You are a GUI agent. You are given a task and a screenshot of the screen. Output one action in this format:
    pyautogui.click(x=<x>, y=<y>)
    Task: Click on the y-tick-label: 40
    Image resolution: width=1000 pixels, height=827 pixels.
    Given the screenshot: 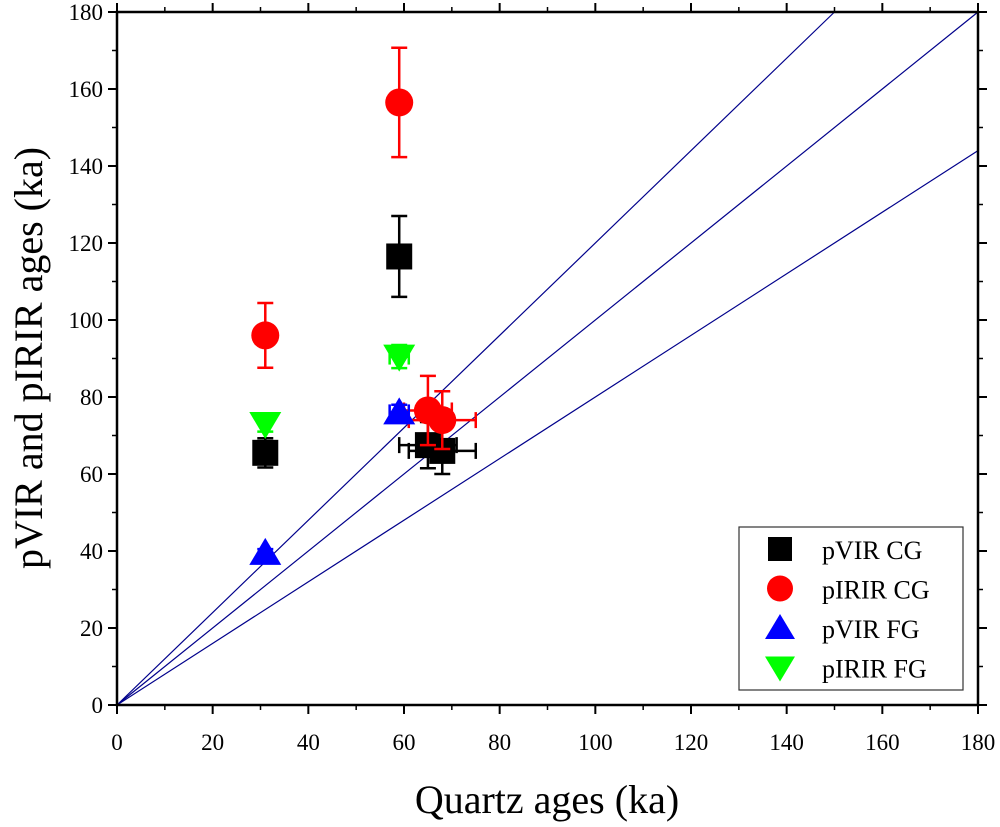 What is the action you would take?
    pyautogui.click(x=91, y=551)
    